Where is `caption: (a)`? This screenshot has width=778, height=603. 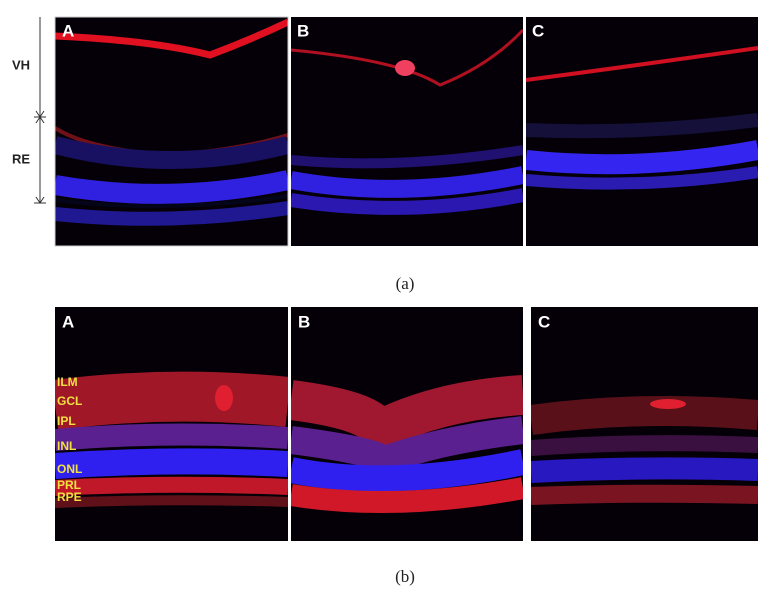 caption: (a) is located at coordinates (405, 283).